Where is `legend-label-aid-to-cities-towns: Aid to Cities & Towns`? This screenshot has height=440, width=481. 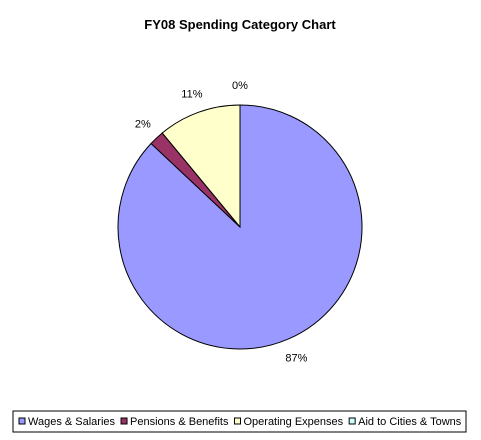 legend-label-aid-to-cities-towns: Aid to Cities & Towns is located at coordinates (410, 422).